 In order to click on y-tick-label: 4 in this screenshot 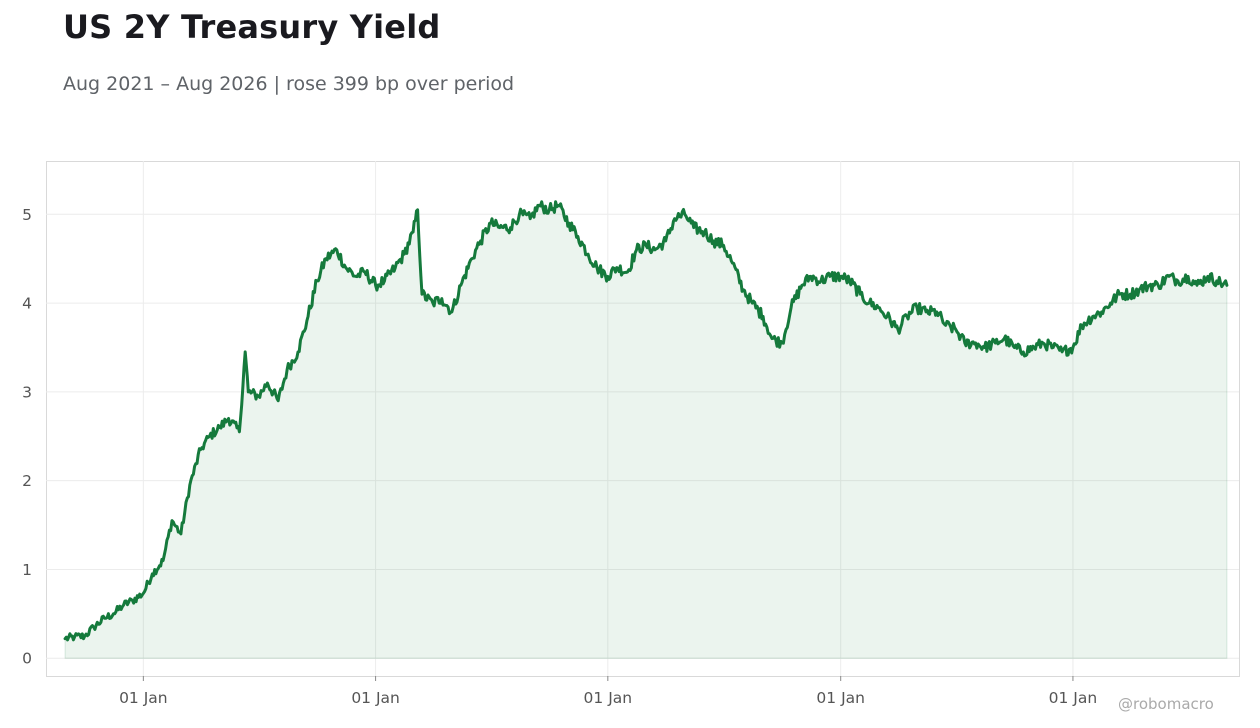, I will do `click(27, 304)`.